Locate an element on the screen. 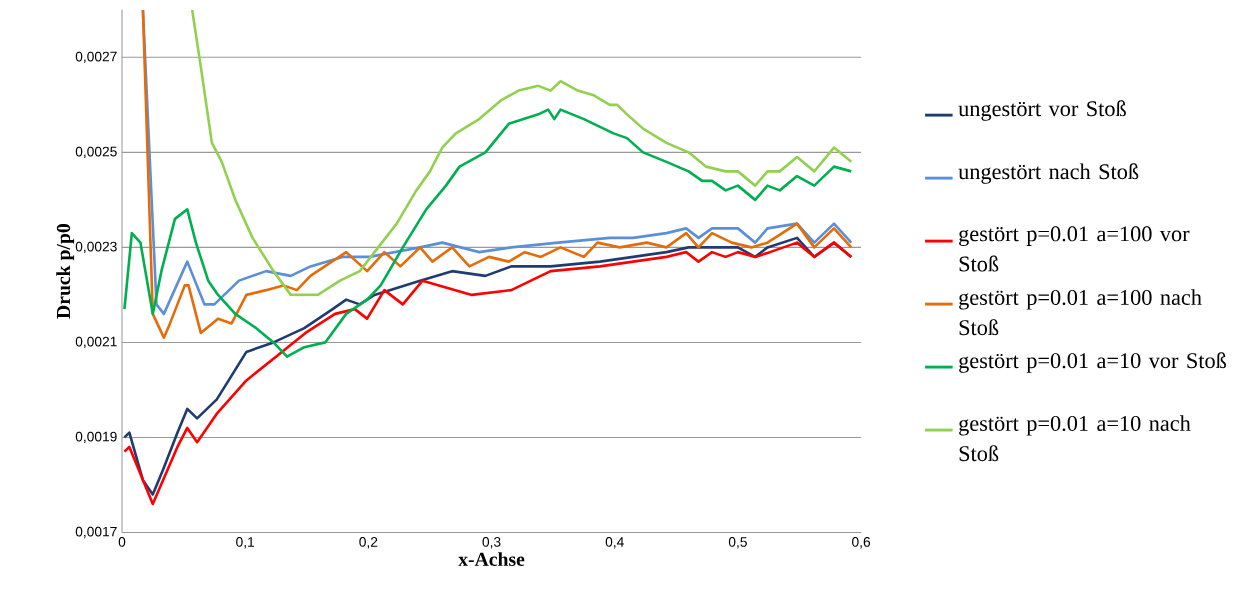 The height and width of the screenshot is (602, 1240). legend-label: gestört p=0.01 a=10 vor Stoß is located at coordinates (1093, 362).